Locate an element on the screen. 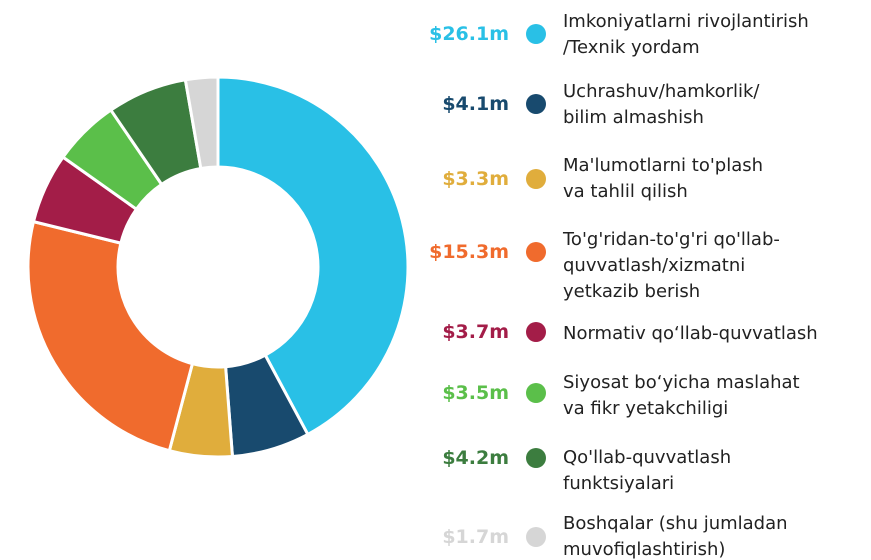 The height and width of the screenshot is (560, 871). value-label: $26.1m is located at coordinates (469, 34).